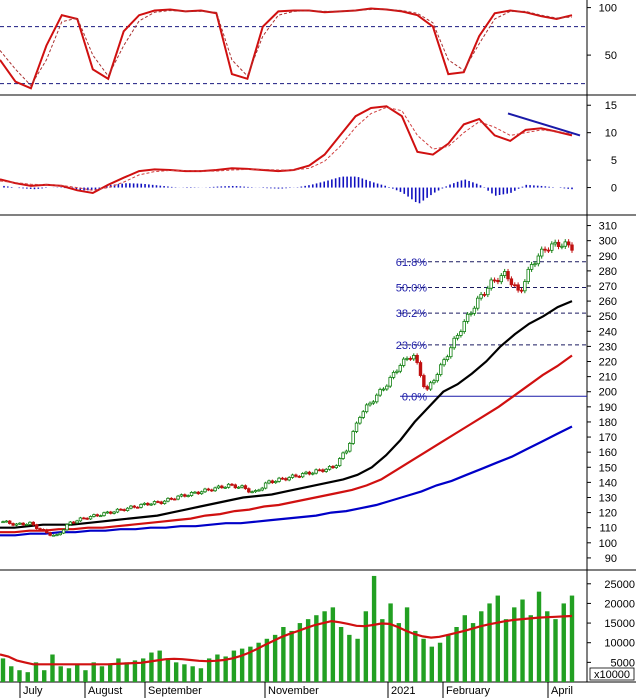 The image size is (636, 698). I want to click on price-tick-label-8: 230, so click(608, 347).